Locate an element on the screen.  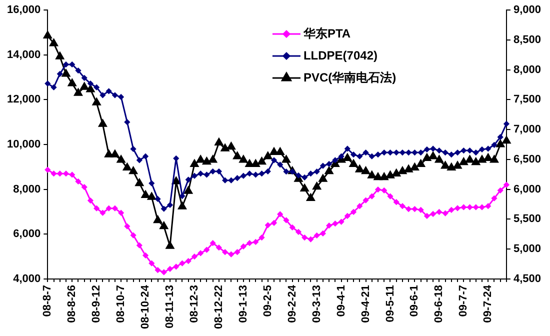
x-tick-label: 09-2-5 is located at coordinates (268, 300).